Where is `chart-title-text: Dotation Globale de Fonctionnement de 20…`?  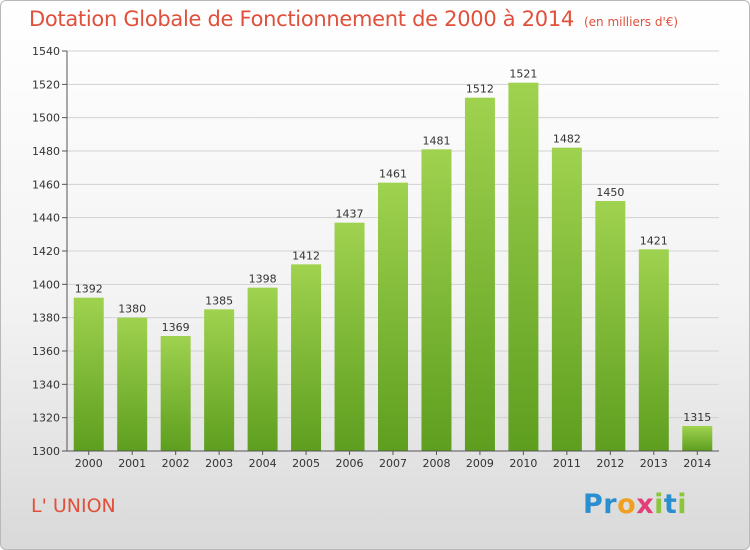 chart-title-text: Dotation Globale de Fonctionnement de 20… is located at coordinates (301, 19).